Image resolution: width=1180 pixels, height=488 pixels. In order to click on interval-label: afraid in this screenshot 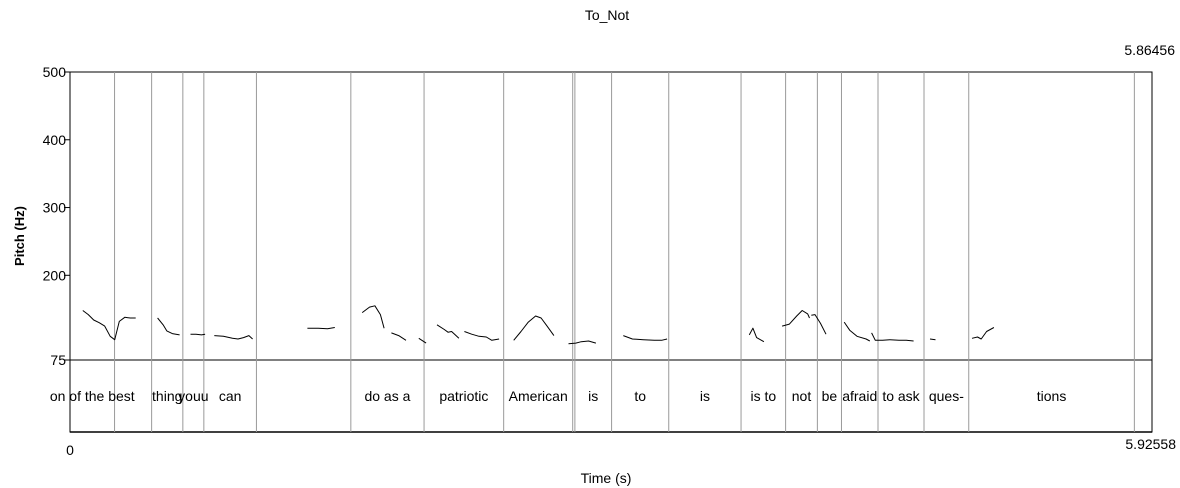, I will do `click(859, 396)`.